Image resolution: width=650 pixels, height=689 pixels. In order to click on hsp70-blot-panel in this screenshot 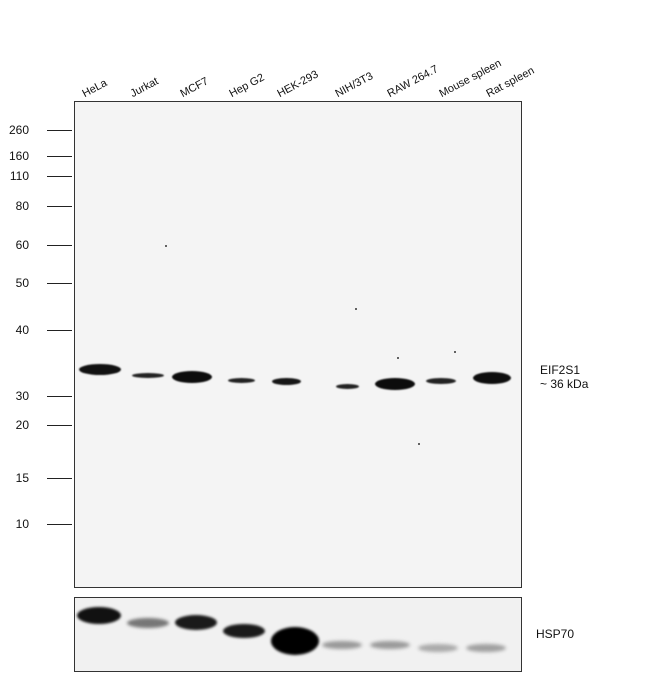, I will do `click(298, 634)`.